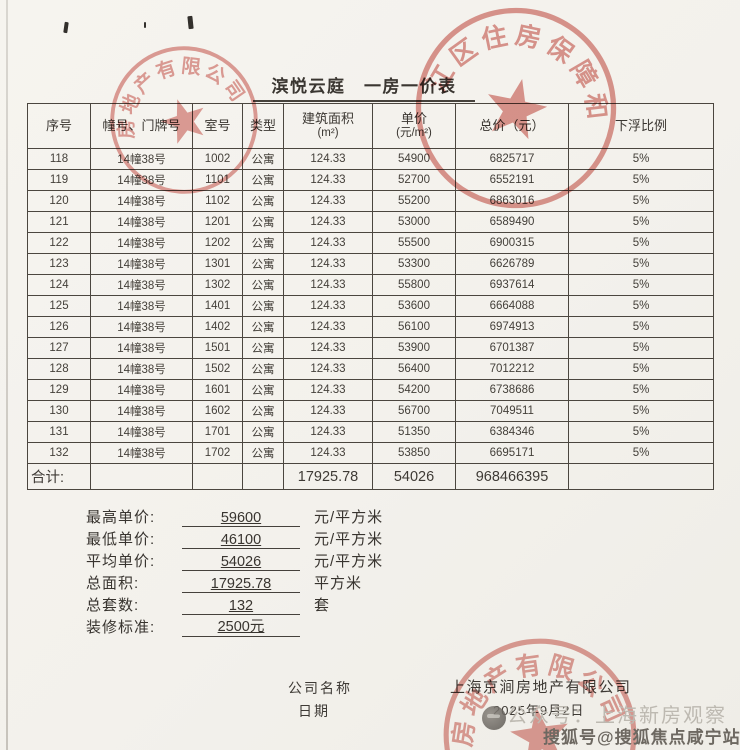 The image size is (740, 750). I want to click on table-row: 119 14幢38号 1101 公寓 124.33 52700 6552191 5%, so click(370, 180).